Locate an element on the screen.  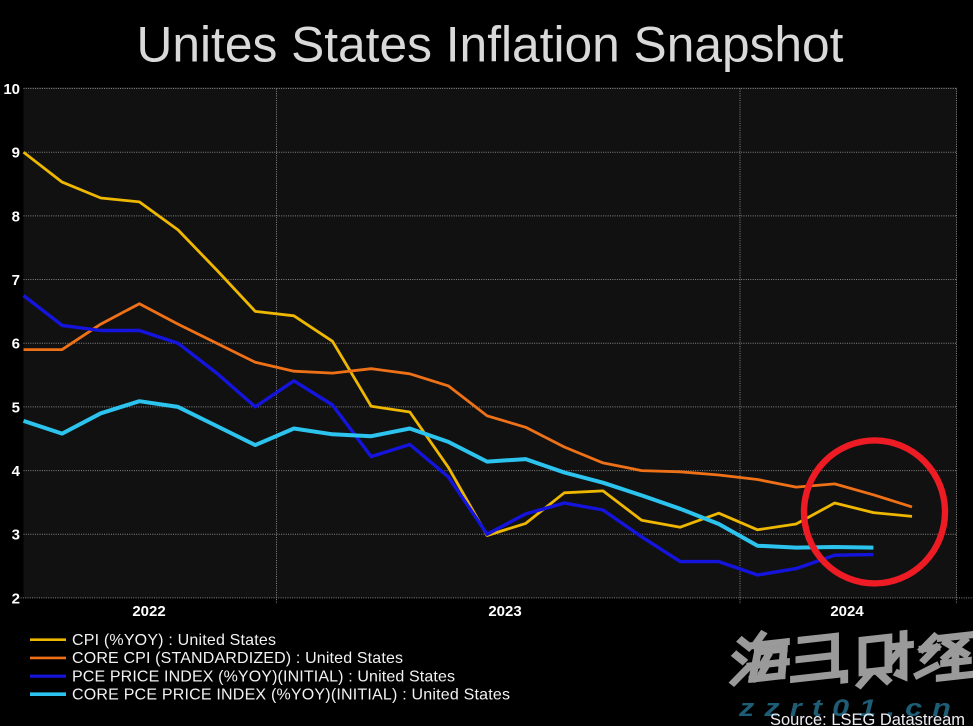
svg-text: 5 is located at coordinates (16, 407).